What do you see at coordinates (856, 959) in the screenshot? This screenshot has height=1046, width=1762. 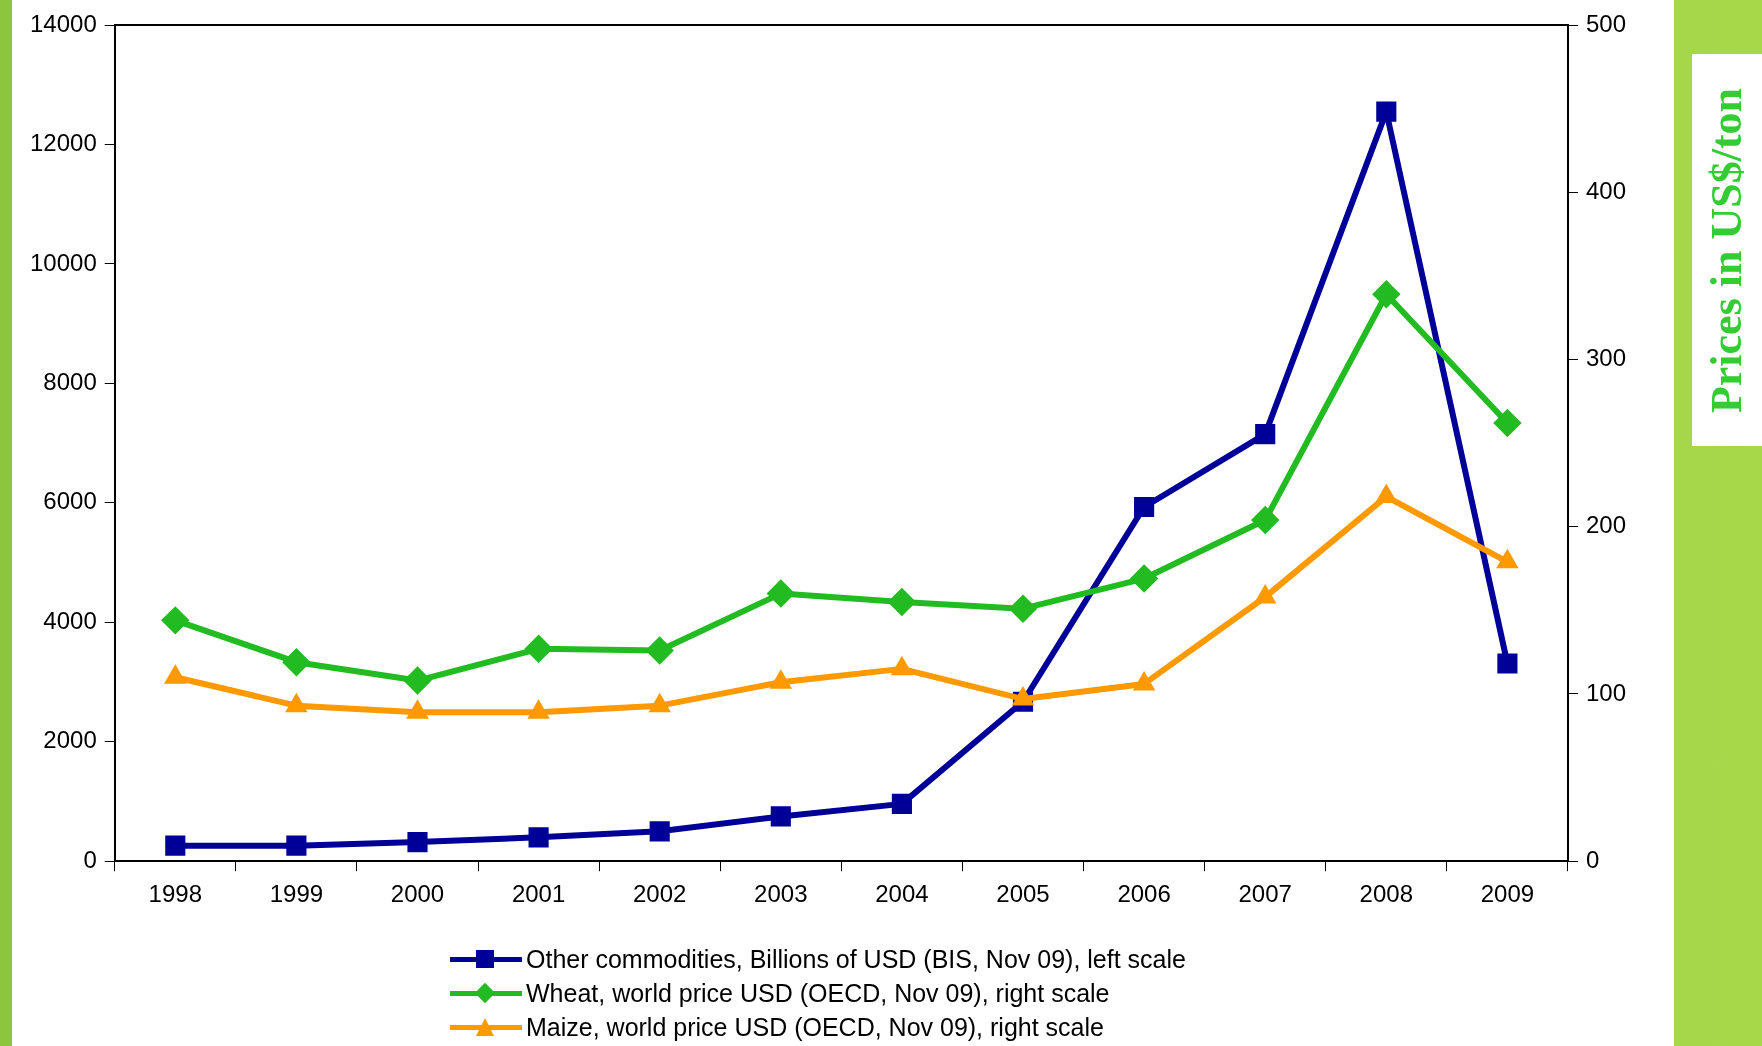 I see `legend-label: Other commodities, Billions of USD (BIS, Nov 09), left scale` at bounding box center [856, 959].